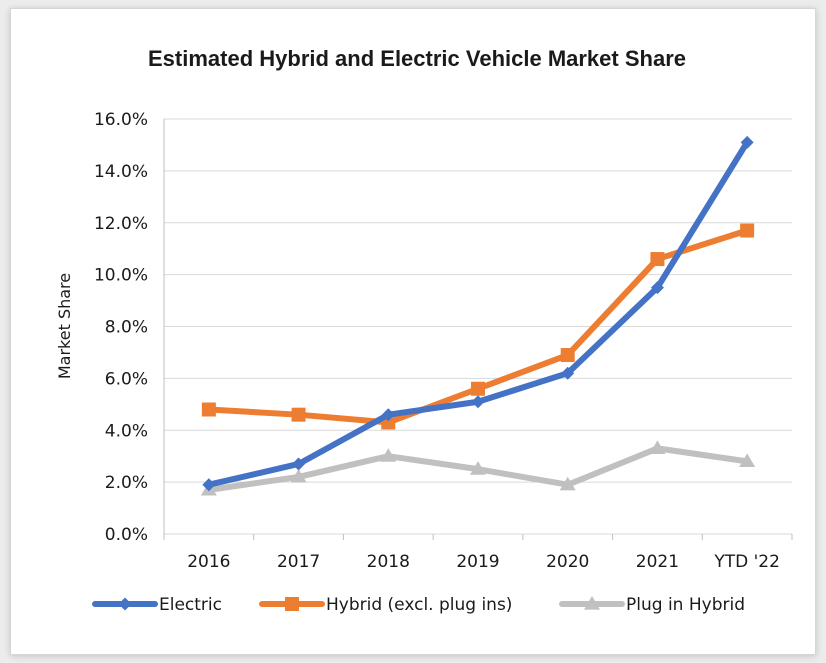 The width and height of the screenshot is (826, 663). What do you see at coordinates (157, 605) in the screenshot?
I see `legend-item: Electric` at bounding box center [157, 605].